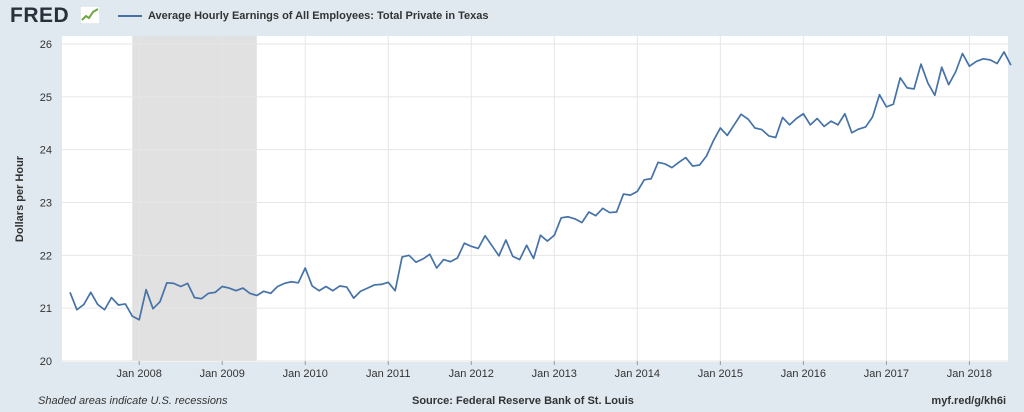 The width and height of the screenshot is (1024, 412). I want to click on x-tick-label-7: Jan 2015, so click(720, 374).